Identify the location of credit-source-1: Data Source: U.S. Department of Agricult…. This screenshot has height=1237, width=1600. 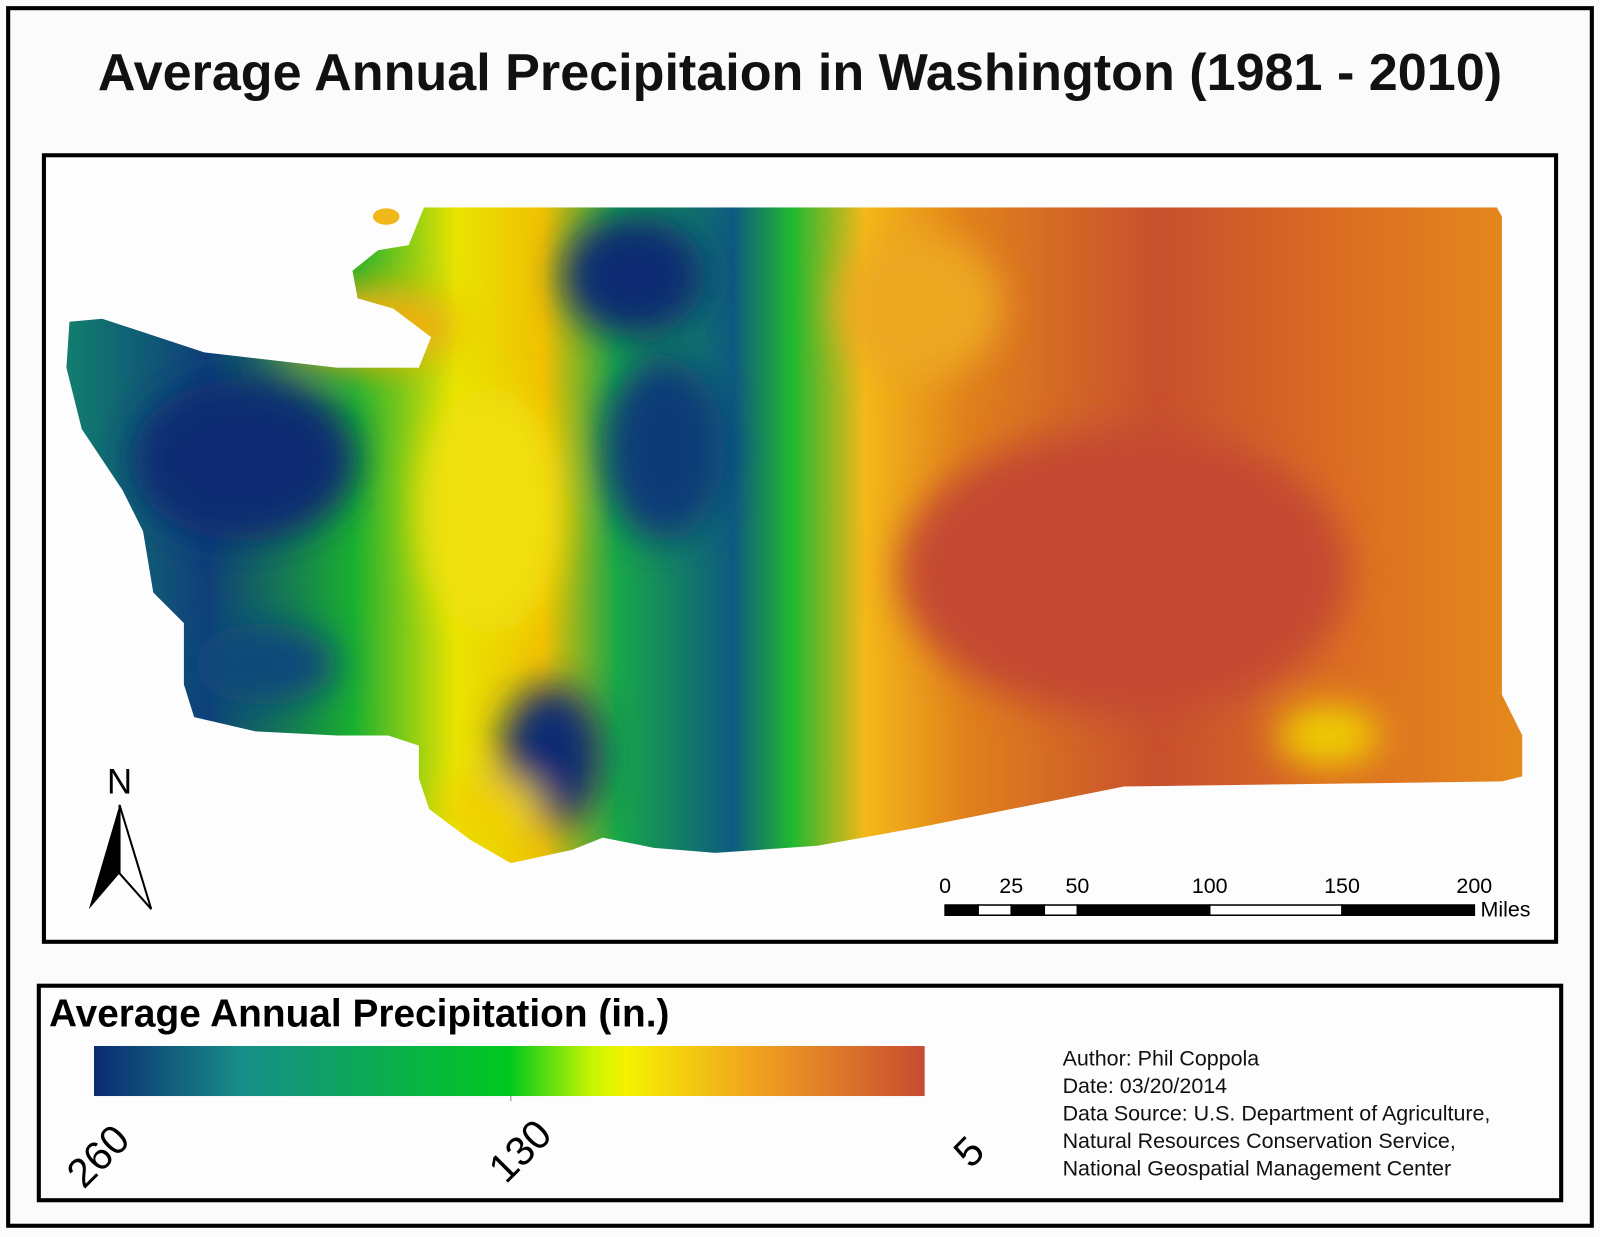
(1277, 1114).